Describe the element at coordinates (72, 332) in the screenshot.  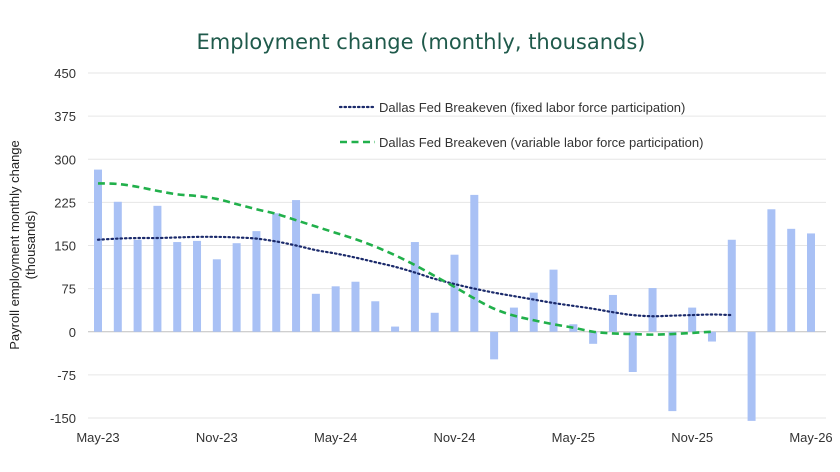
I see `y-tick-label: 0` at that location.